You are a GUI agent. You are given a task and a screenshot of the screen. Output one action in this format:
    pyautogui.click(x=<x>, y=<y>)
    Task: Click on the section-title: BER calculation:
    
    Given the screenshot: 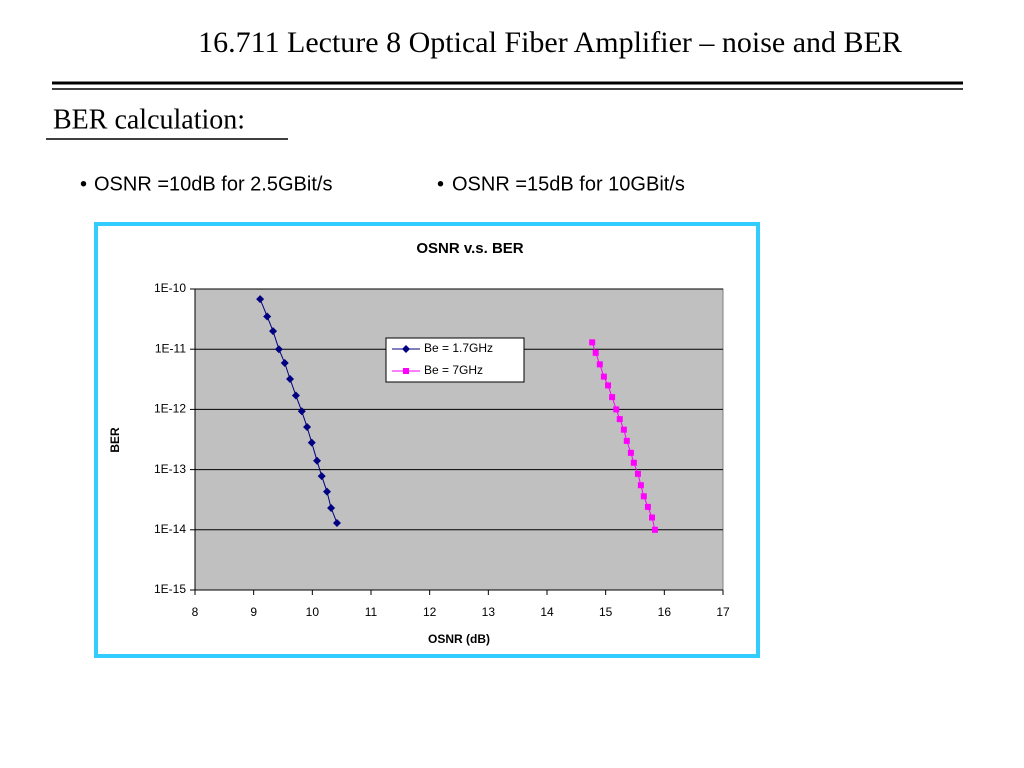 What is the action you would take?
    pyautogui.click(x=149, y=119)
    